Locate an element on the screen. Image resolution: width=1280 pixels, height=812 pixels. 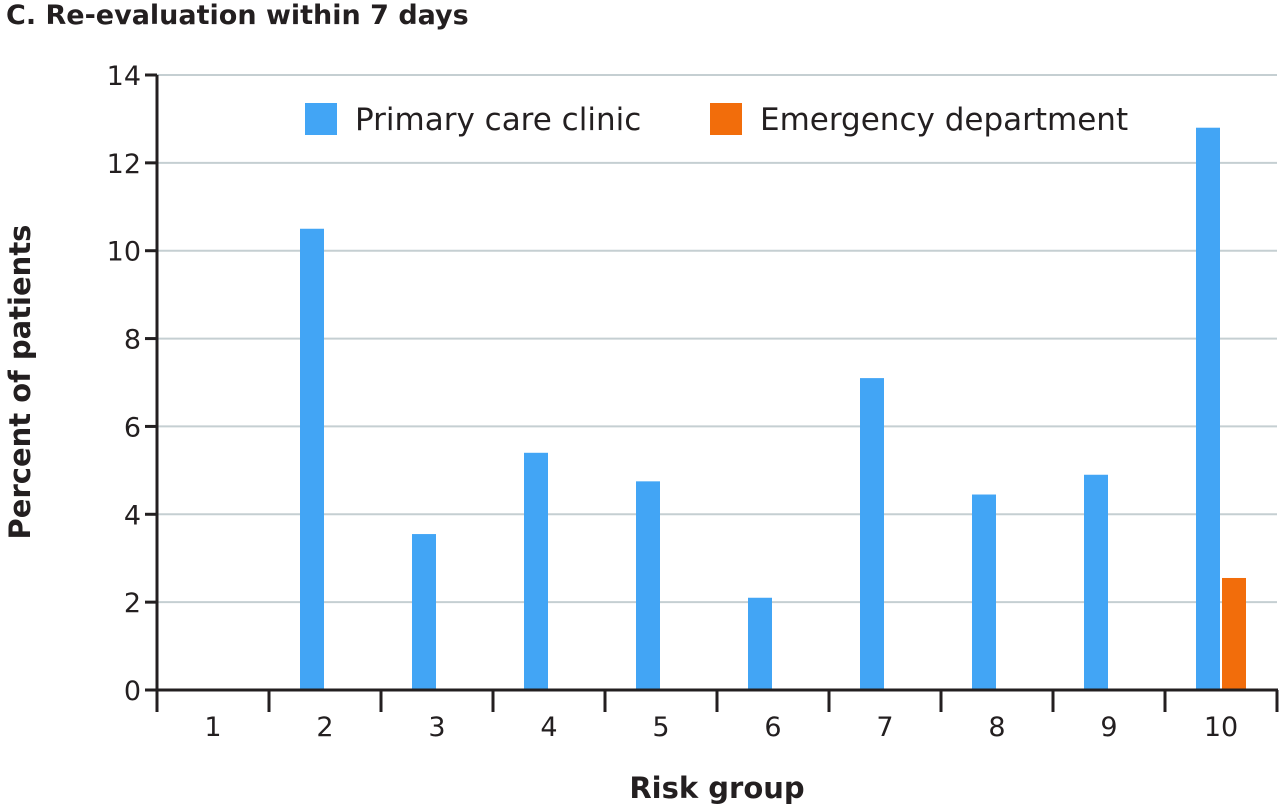
x-tick-label: 4 is located at coordinates (548, 727).